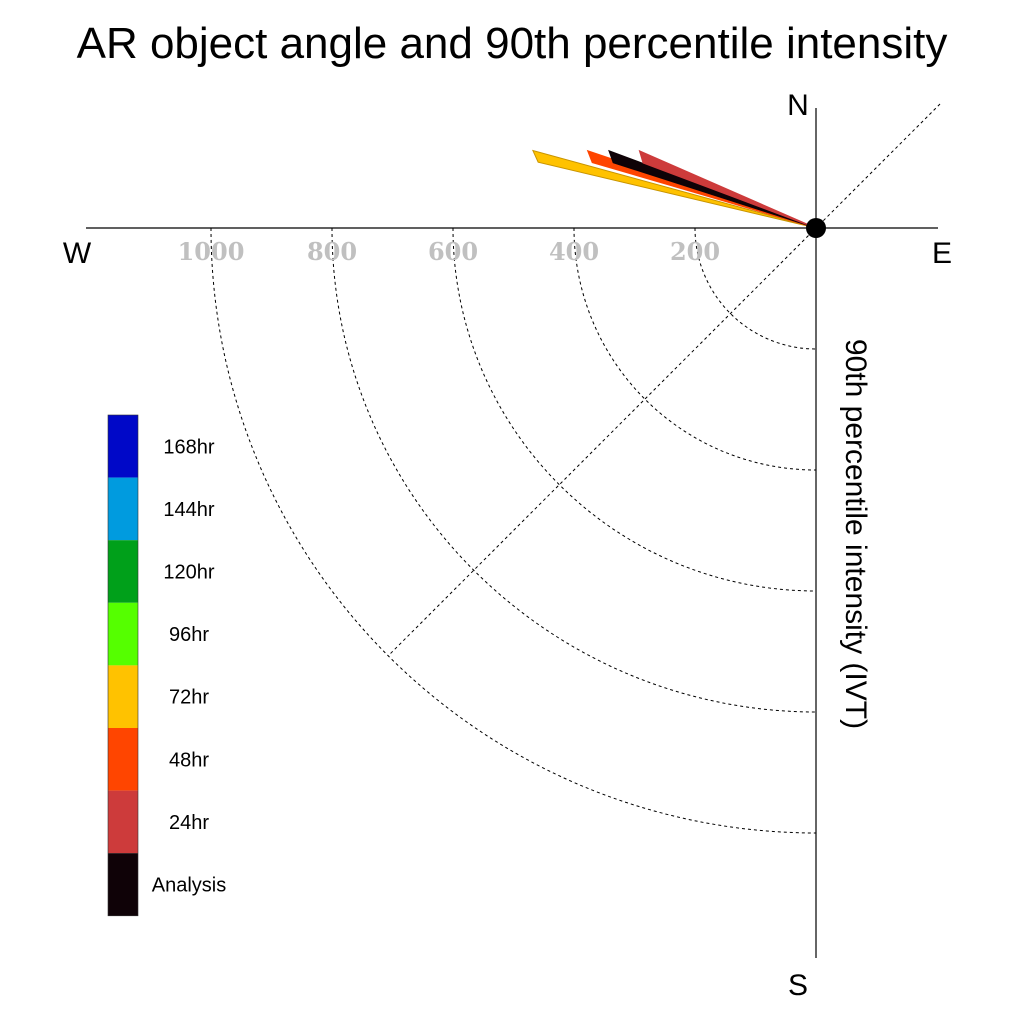  I want to click on compass-west: W, so click(77, 253).